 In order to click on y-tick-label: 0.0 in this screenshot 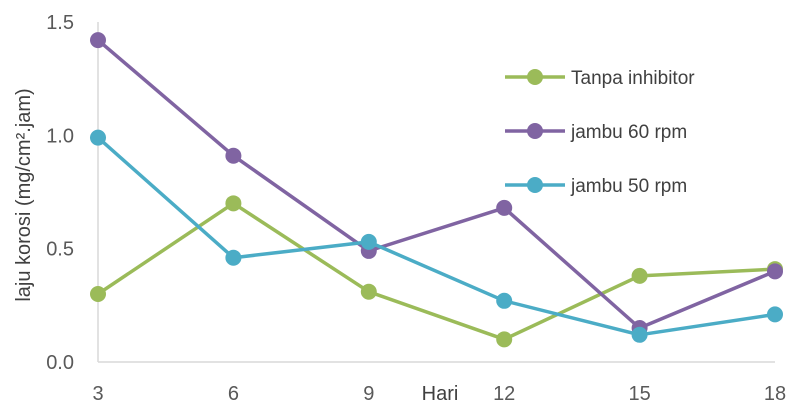, I will do `click(60, 363)`.